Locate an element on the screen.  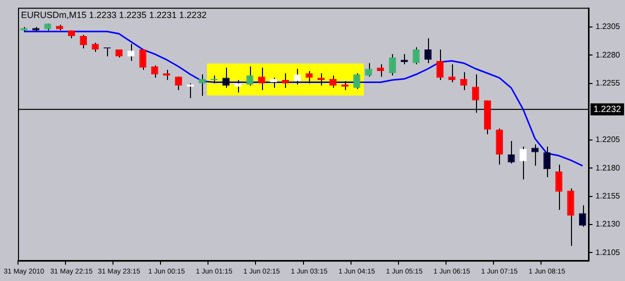
ref-line-label: 1.2232 is located at coordinates (608, 109).